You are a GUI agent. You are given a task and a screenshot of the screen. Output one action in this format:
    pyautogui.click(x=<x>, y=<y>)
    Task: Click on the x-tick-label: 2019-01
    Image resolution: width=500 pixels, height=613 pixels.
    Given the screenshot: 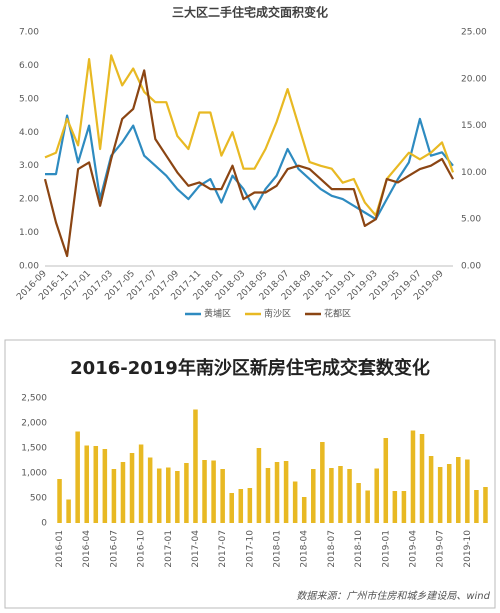 What is the action you would take?
    pyautogui.click(x=386, y=549)
    